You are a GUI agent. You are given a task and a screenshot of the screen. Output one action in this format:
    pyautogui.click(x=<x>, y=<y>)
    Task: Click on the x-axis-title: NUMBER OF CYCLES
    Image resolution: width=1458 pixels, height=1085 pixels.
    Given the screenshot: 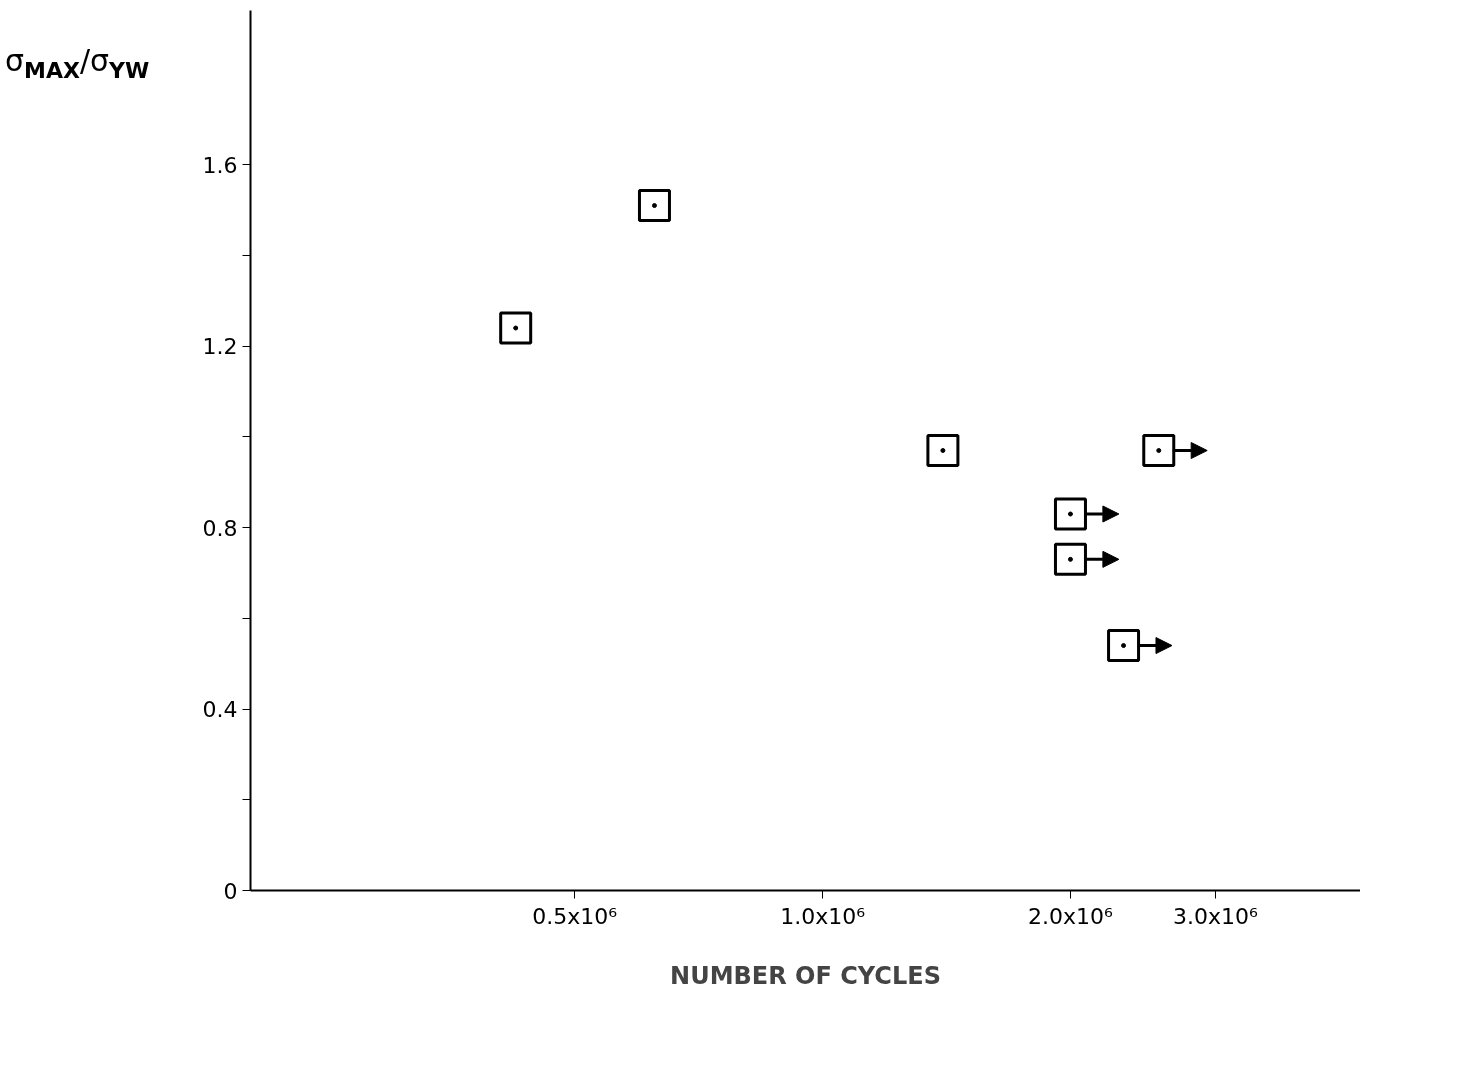 What is the action you would take?
    pyautogui.click(x=805, y=975)
    